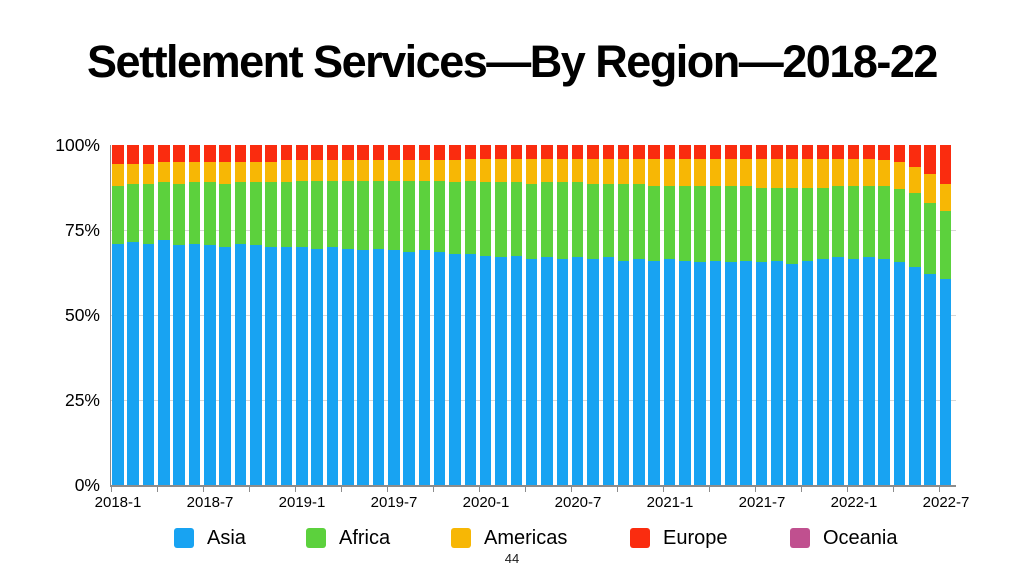 Image resolution: width=1024 pixels, height=576 pixels. I want to click on x-axis-line, so click(533, 486).